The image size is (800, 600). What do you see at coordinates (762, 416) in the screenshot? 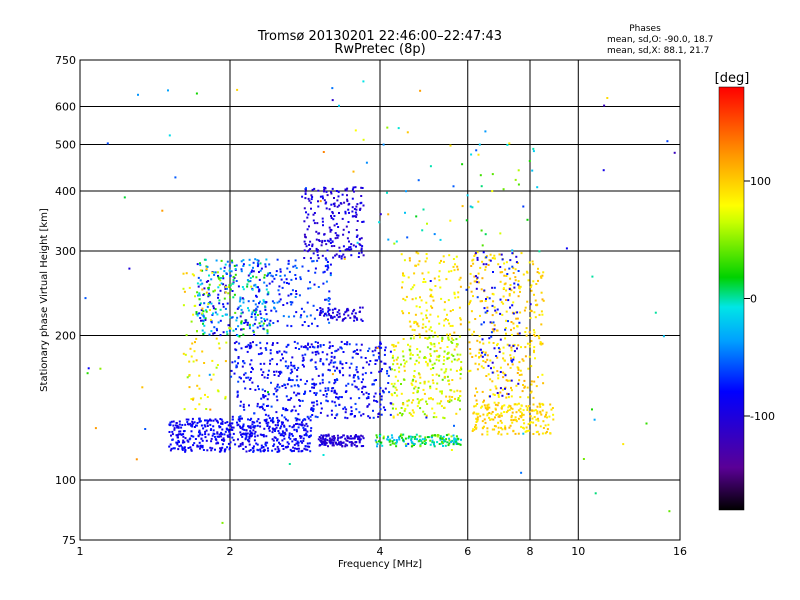
I see `colorbar-tick-label: -100` at bounding box center [762, 416].